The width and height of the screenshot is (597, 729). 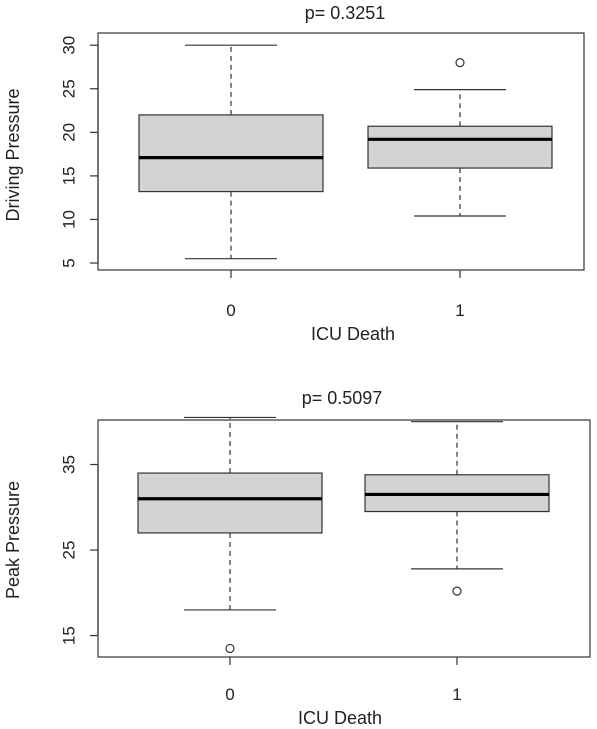 I want to click on y-axis-label: Peak Pressure, so click(x=13, y=540).